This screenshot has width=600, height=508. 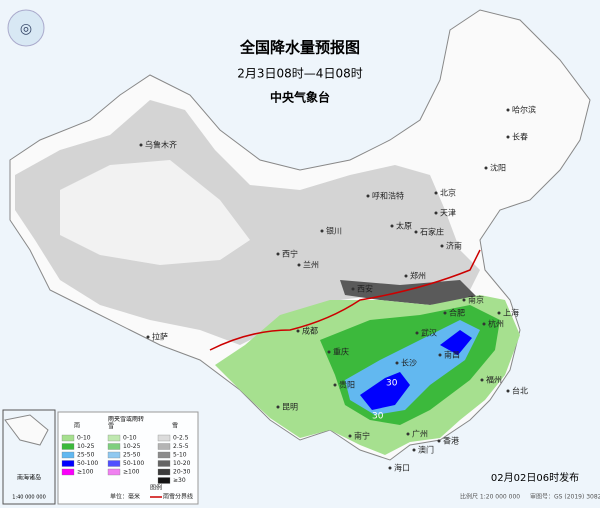 What do you see at coordinates (182, 472) in the screenshot?
I see `legend-label: 20-30` at bounding box center [182, 472].